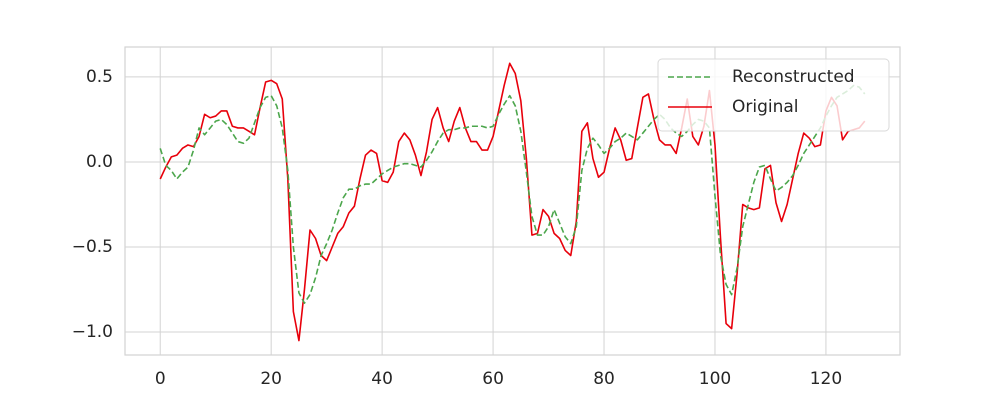  Describe the element at coordinates (92, 247) in the screenshot. I see `y-tick-label: −0.5` at that location.